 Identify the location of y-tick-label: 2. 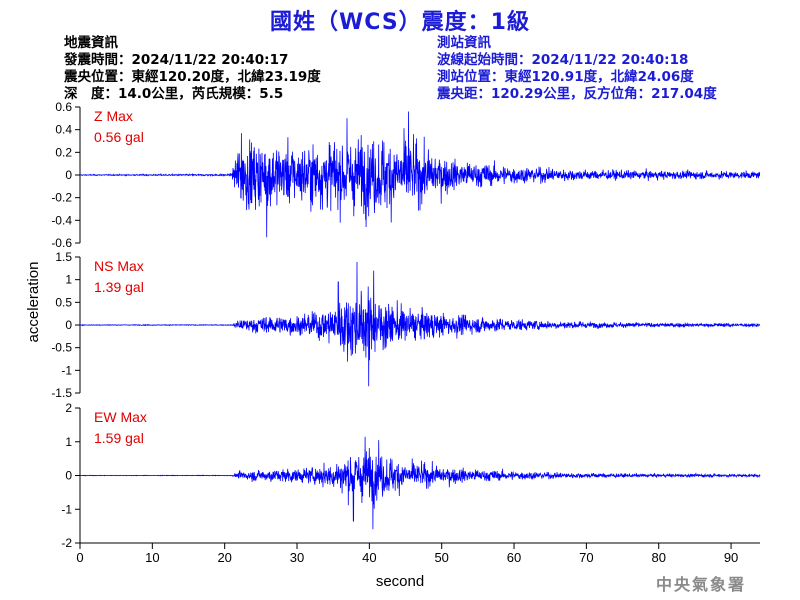
(68, 408).